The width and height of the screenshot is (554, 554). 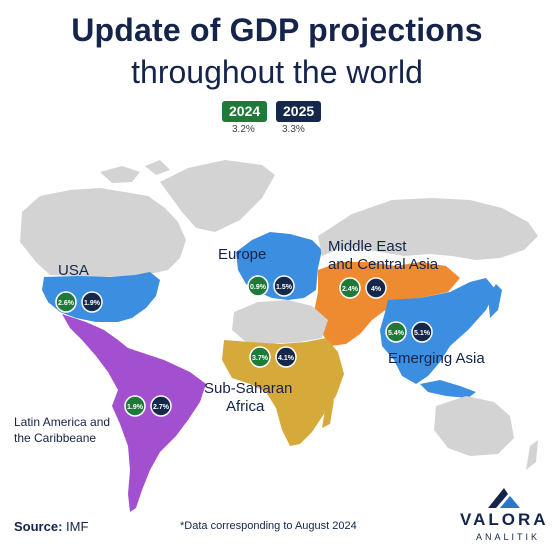 What do you see at coordinates (532, 455) in the screenshot?
I see `new-zealand-landmass` at bounding box center [532, 455].